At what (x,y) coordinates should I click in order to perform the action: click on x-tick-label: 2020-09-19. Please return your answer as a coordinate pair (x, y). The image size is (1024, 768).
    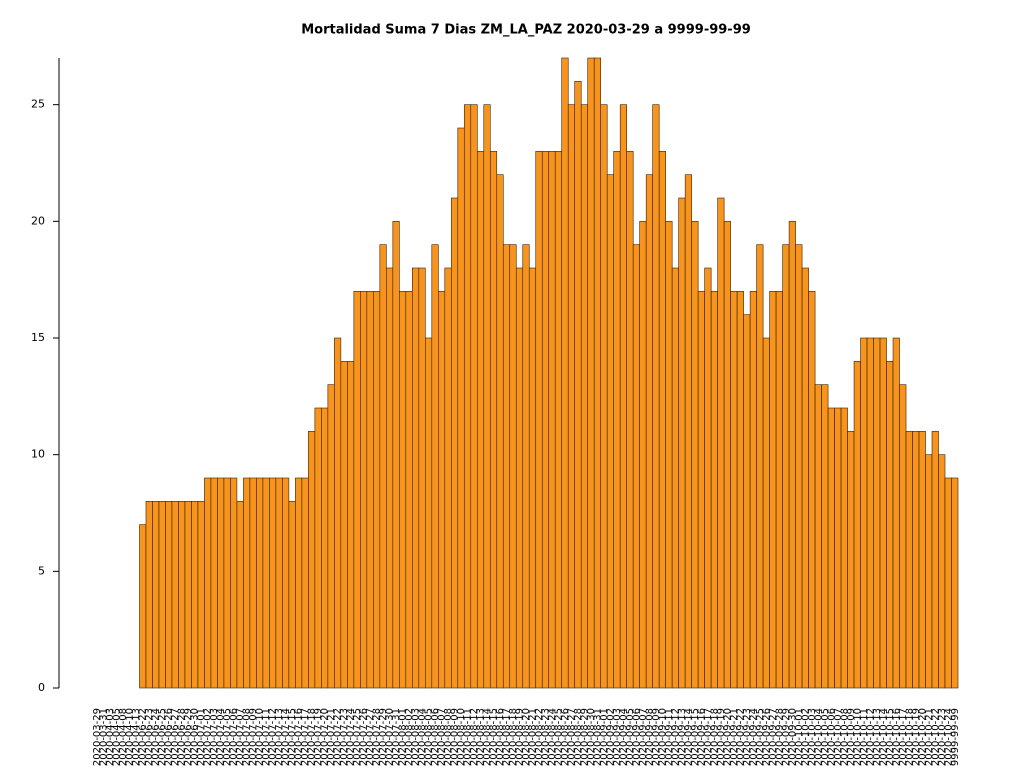
    Looking at the image, I should click on (721, 737).